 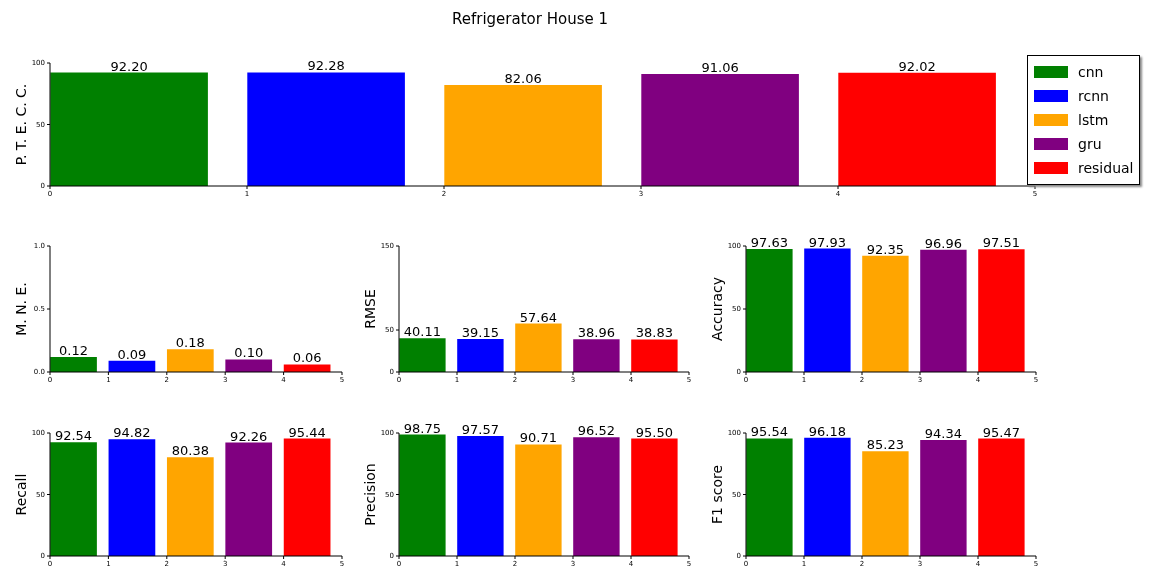 What do you see at coordinates (1091, 72) in the screenshot?
I see `legend-label: cnn` at bounding box center [1091, 72].